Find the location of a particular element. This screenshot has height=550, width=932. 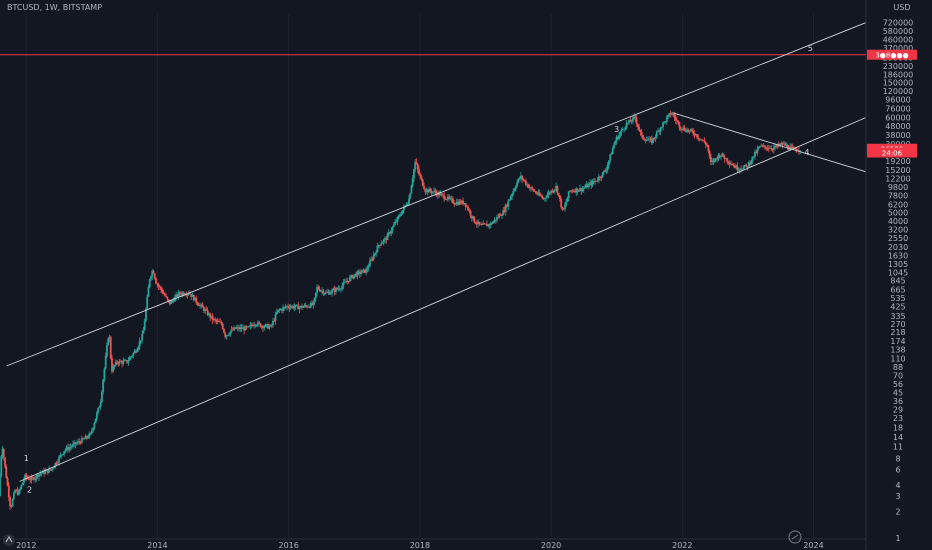

replay-icon is located at coordinates (795, 537).